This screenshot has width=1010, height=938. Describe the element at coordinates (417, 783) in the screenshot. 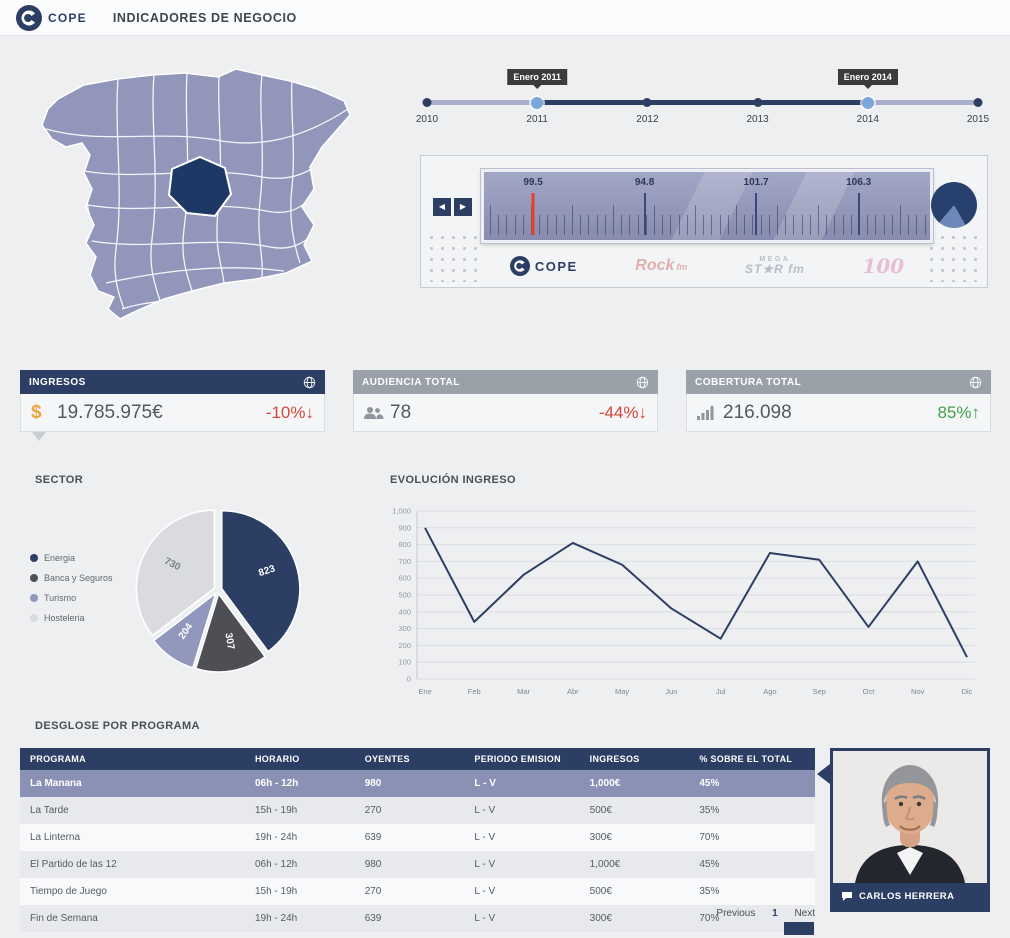

I see `table-row-la-manana: La Manana 06h - 12h 980 L - V 1,000€ 45%` at that location.